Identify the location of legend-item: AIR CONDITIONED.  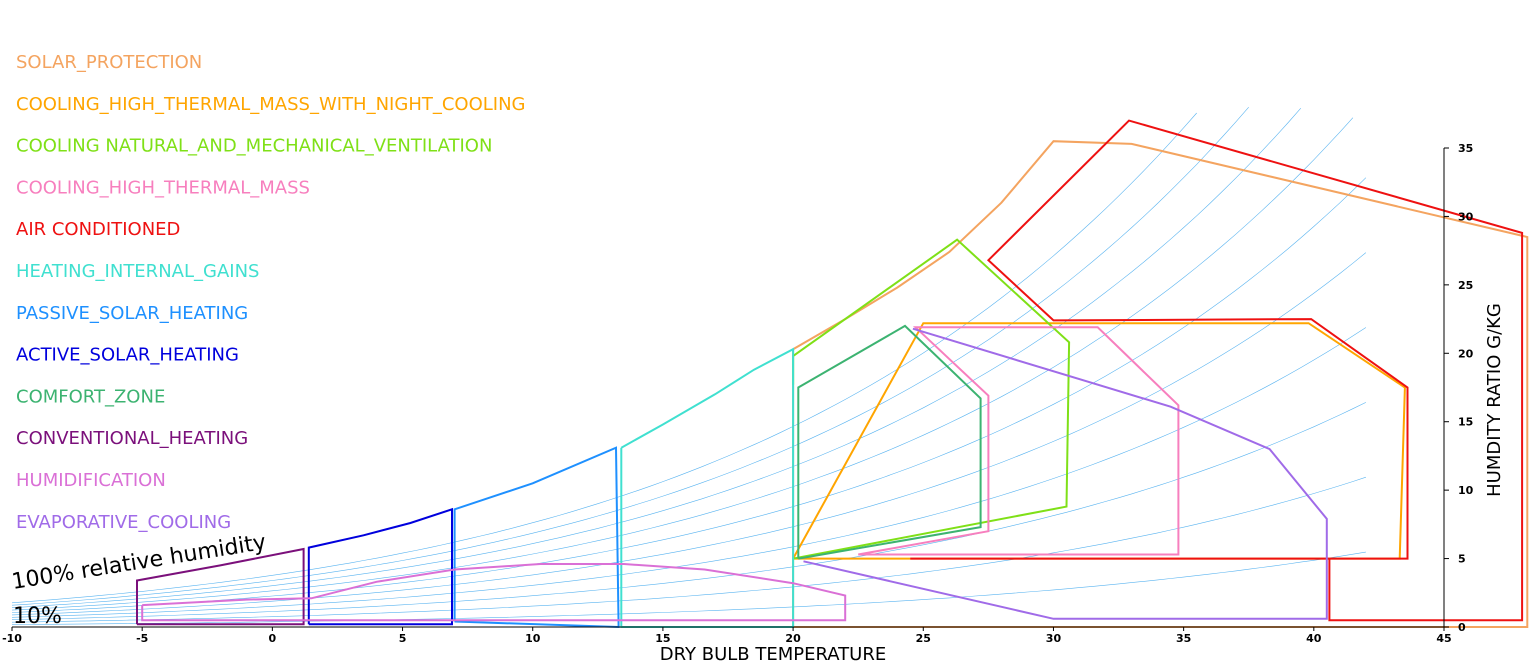
(98, 229).